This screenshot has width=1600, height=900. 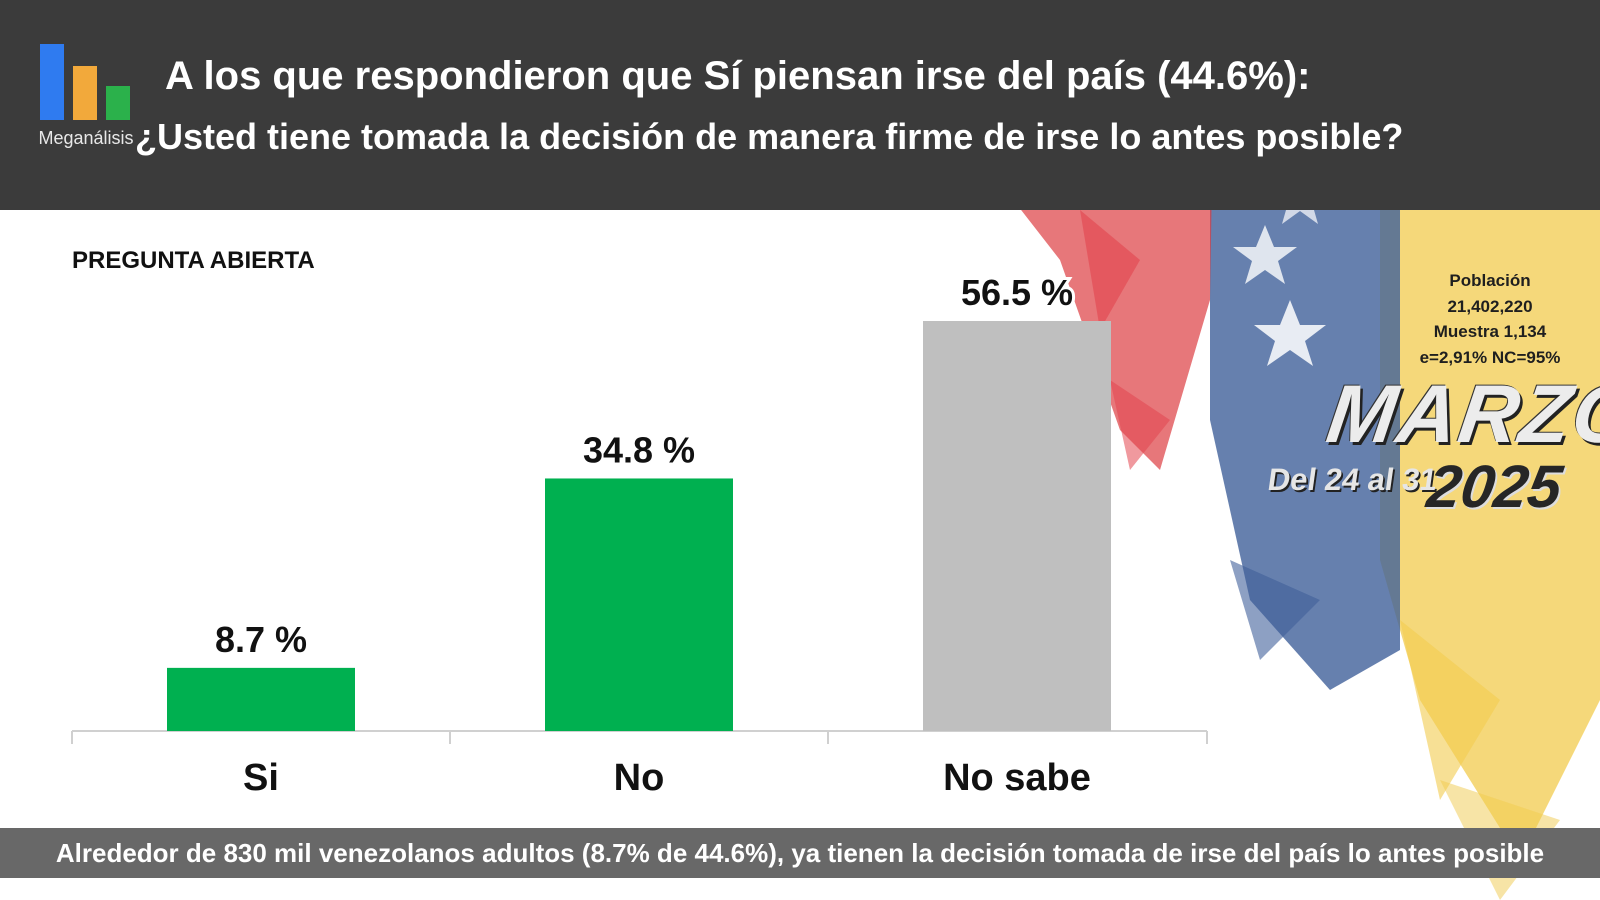 I want to click on meganalisis-logo: Meganálisis, so click(x=86, y=97).